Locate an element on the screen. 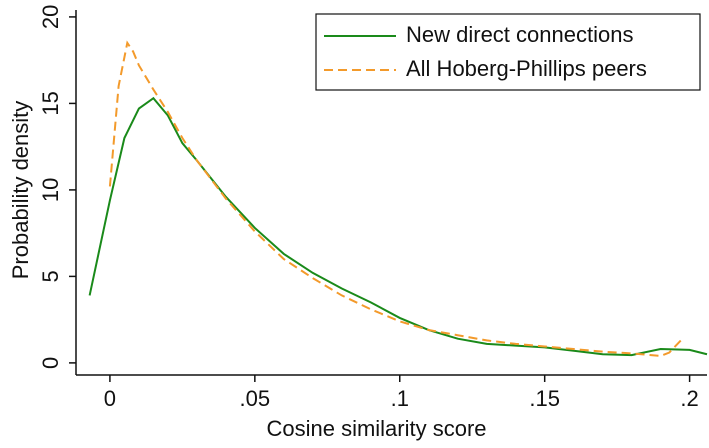 The height and width of the screenshot is (448, 709). x-axis-label: Cosine similarity score is located at coordinates (376, 428).